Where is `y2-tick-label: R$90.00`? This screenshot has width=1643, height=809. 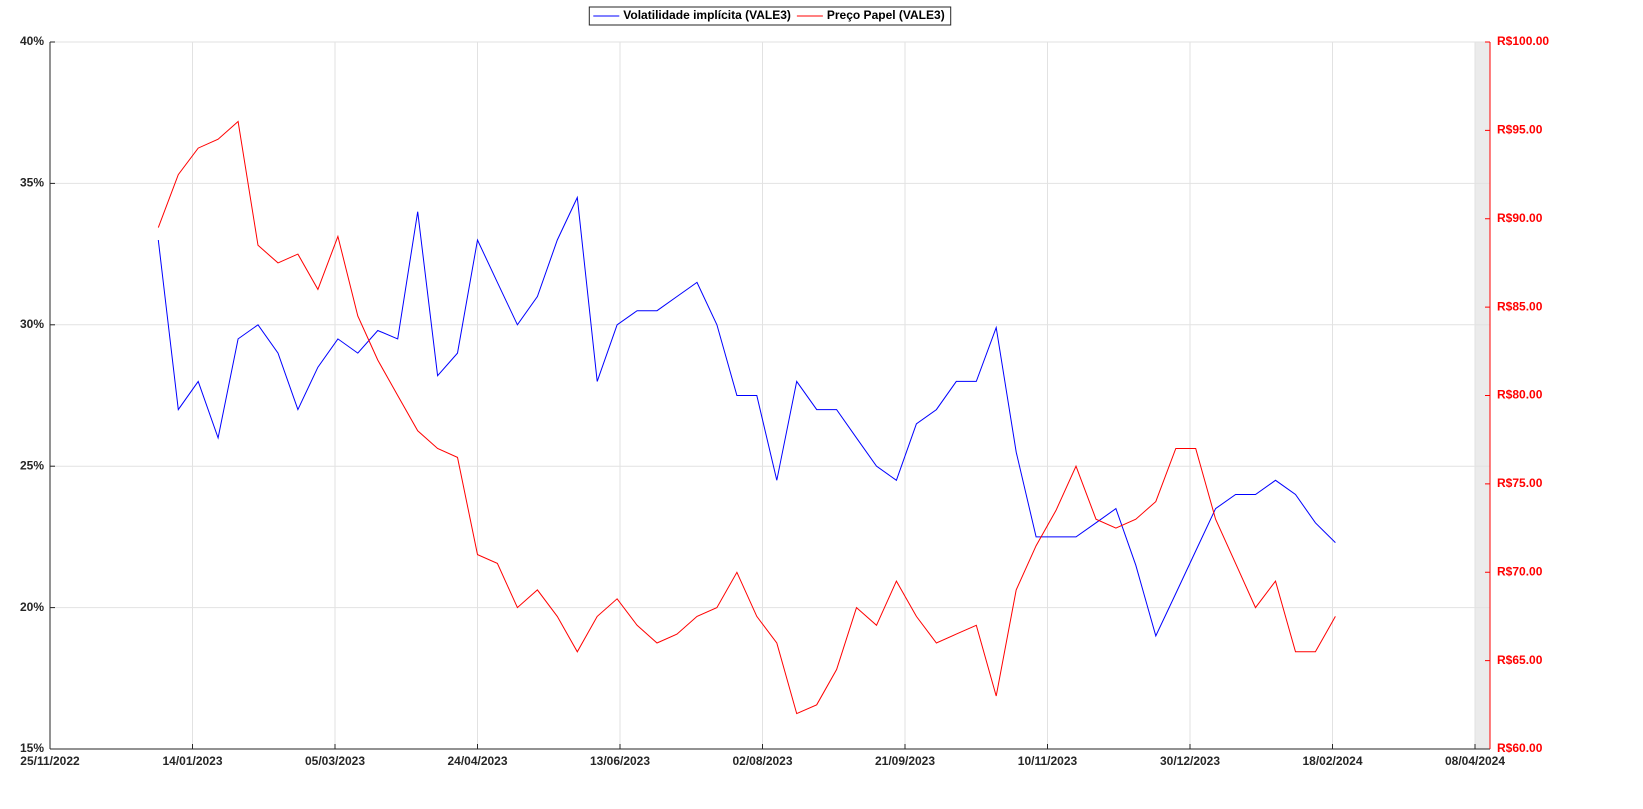
y2-tick-label: R$90.00 is located at coordinates (1520, 218).